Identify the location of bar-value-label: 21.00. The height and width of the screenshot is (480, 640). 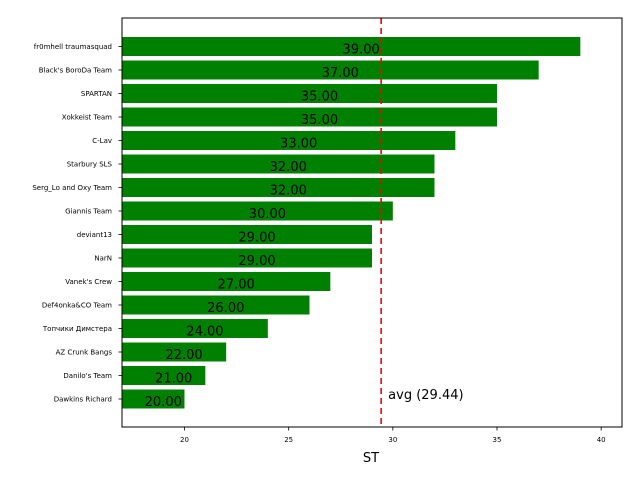
(173, 379).